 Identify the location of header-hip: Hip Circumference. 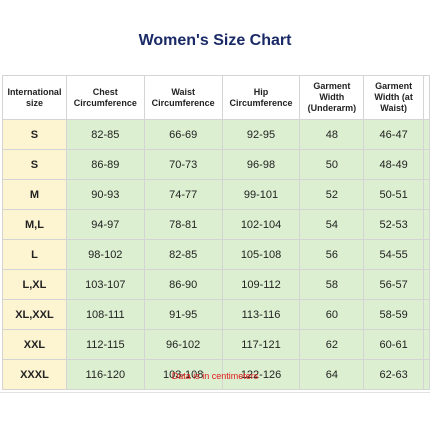
(261, 97).